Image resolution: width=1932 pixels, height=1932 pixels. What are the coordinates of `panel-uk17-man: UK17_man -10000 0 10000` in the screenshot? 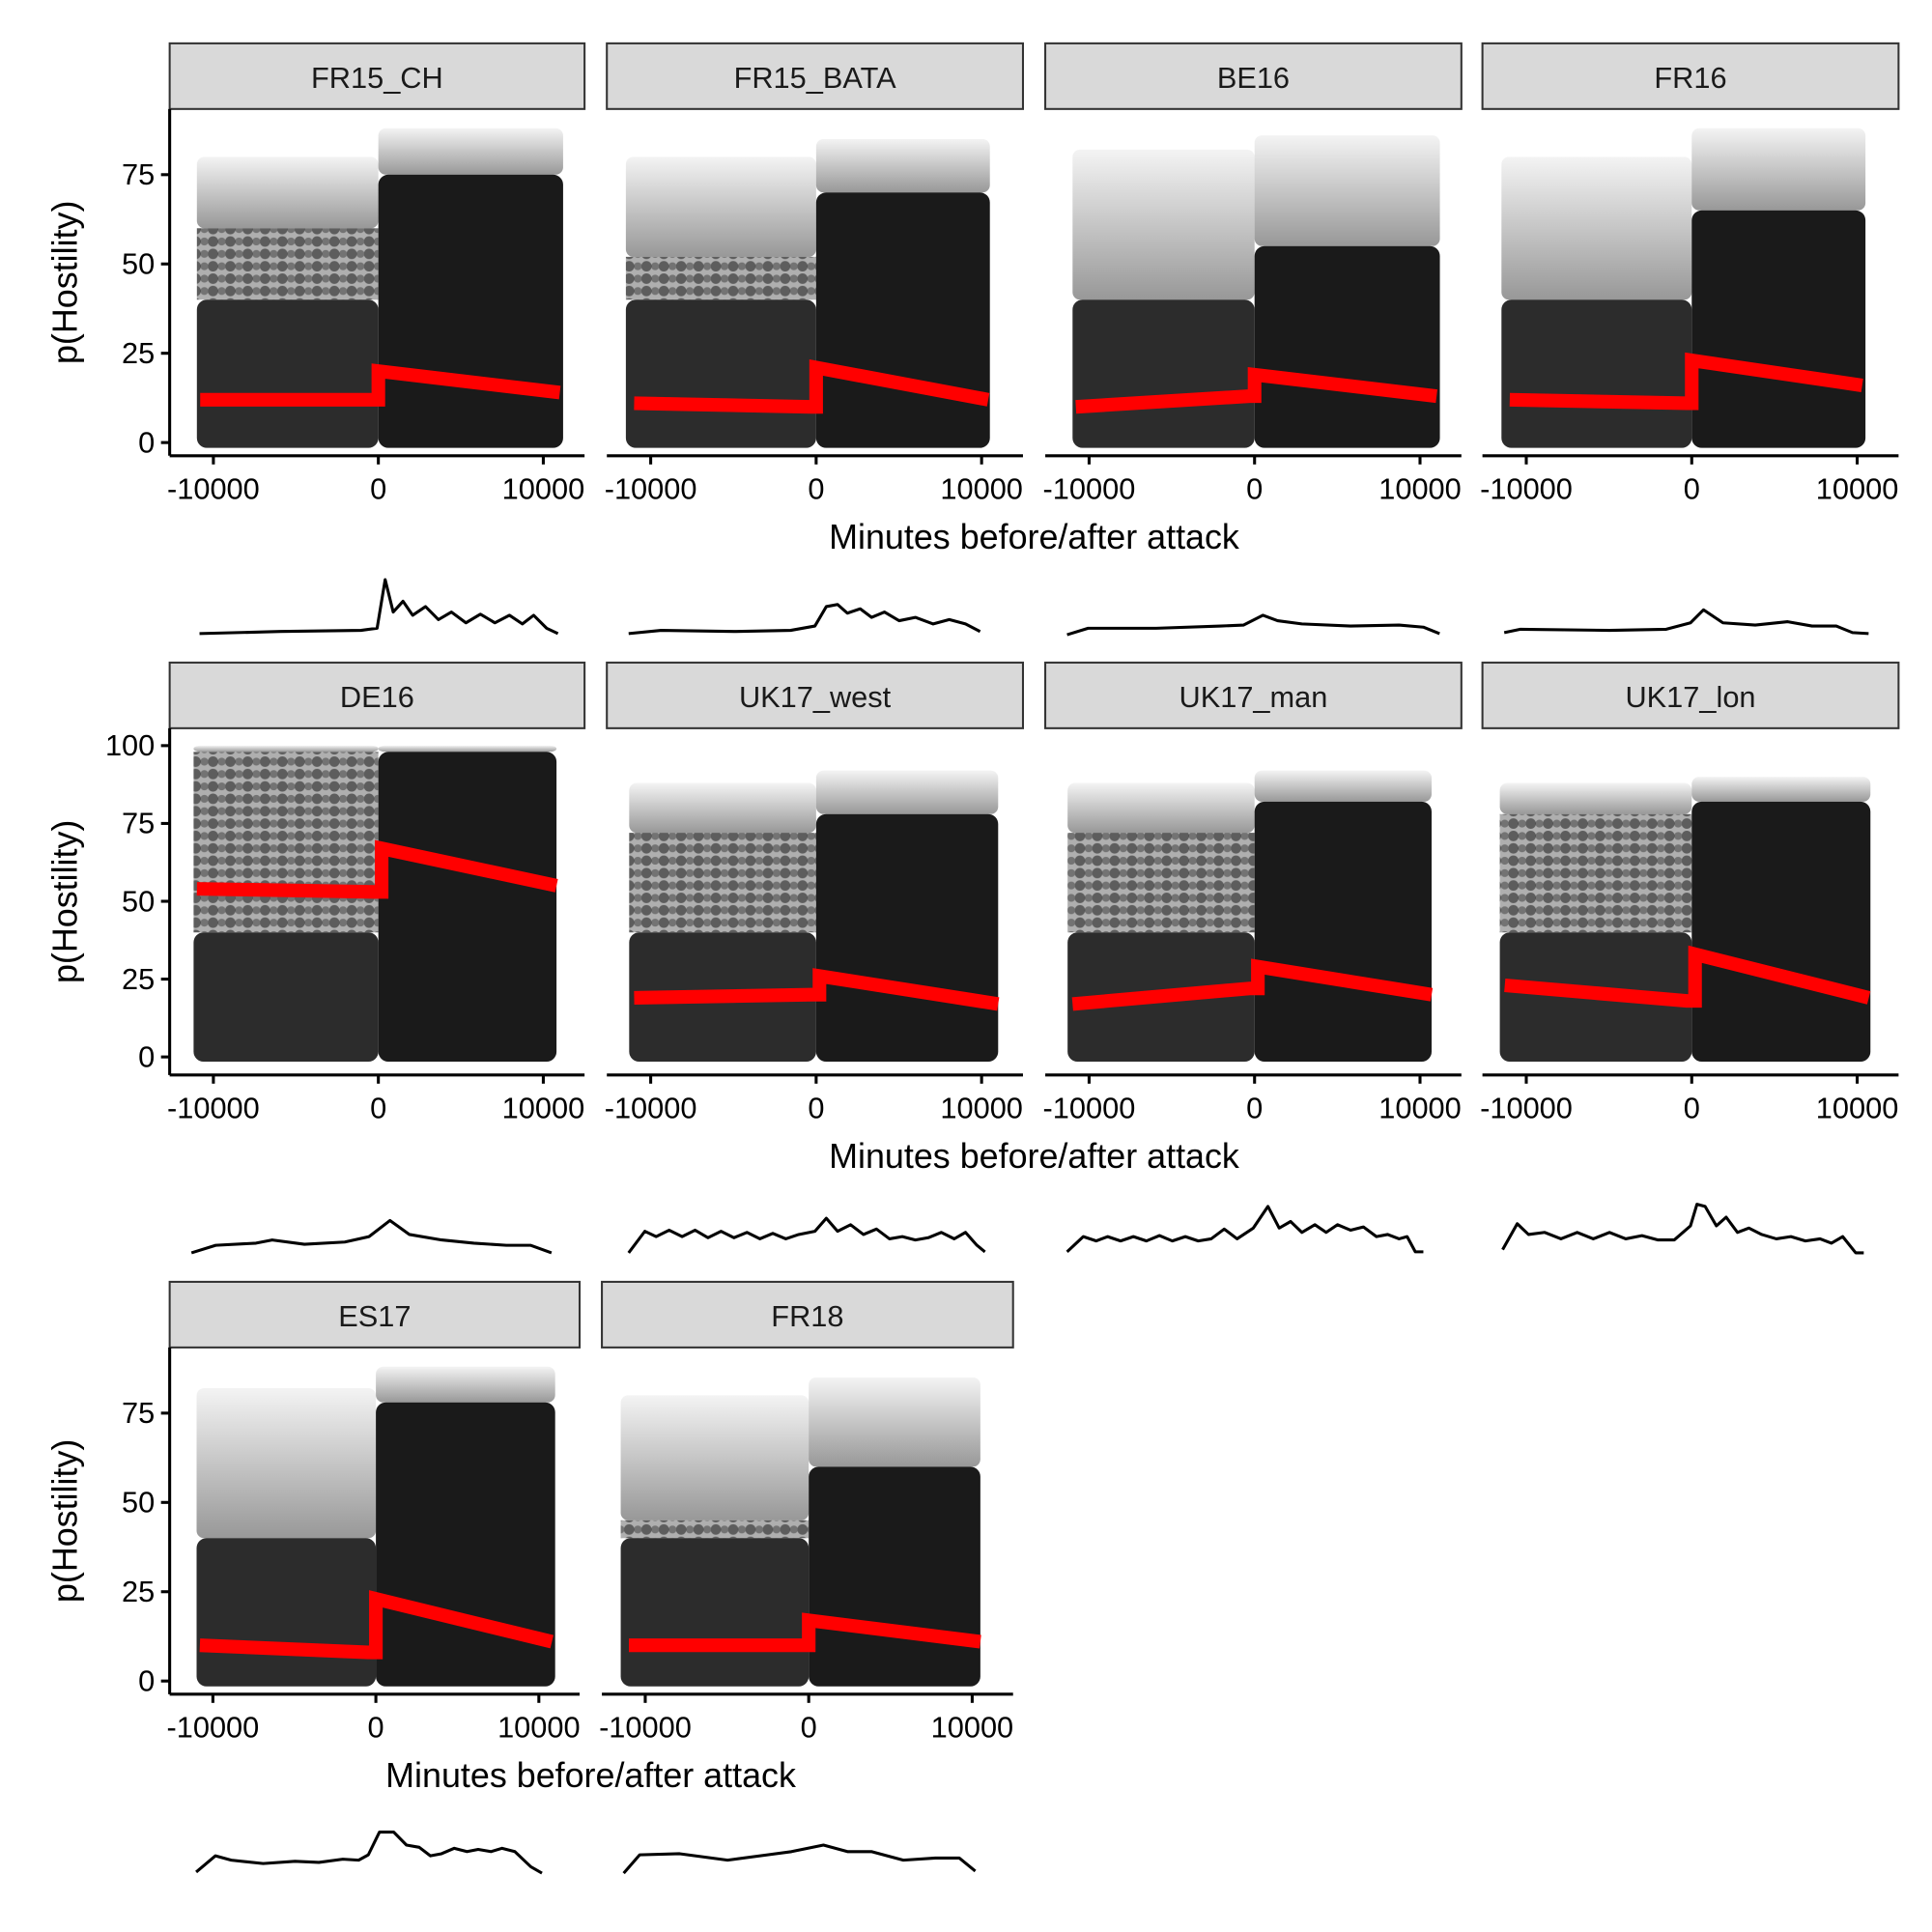 It's located at (1253, 957).